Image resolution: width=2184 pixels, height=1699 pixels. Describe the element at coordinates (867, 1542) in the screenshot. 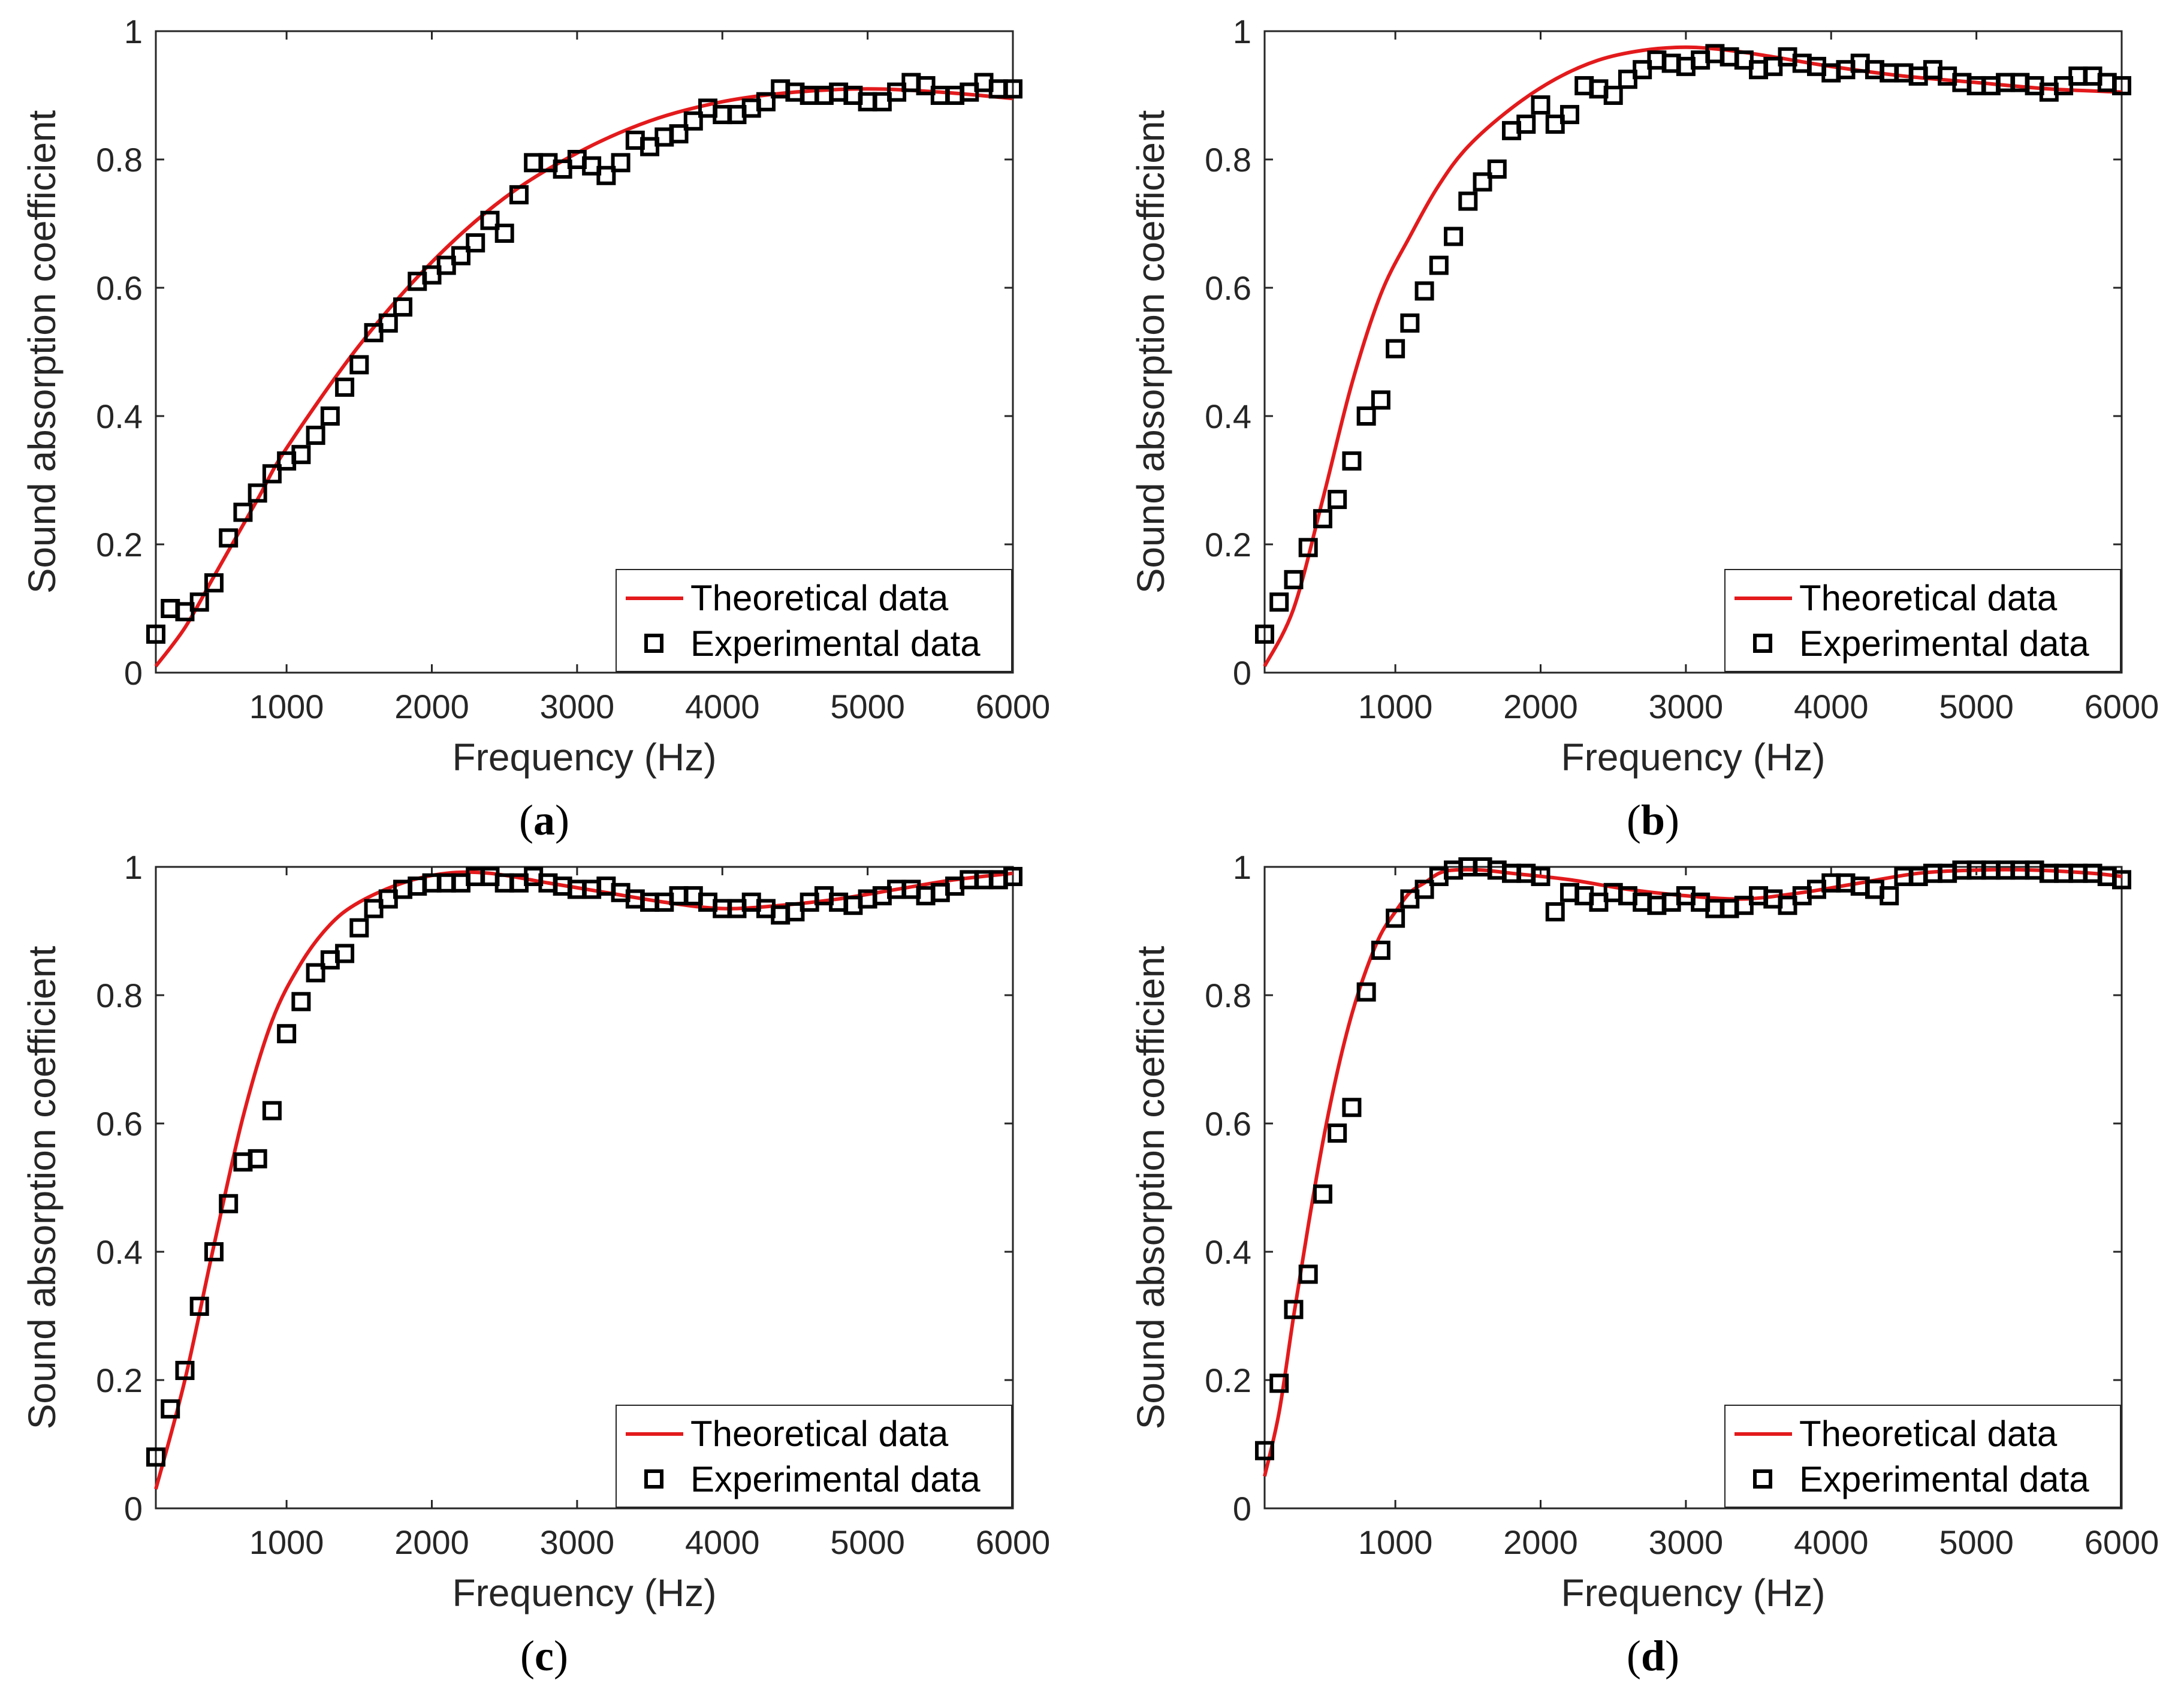

I see `x-tick-label: 5000` at that location.